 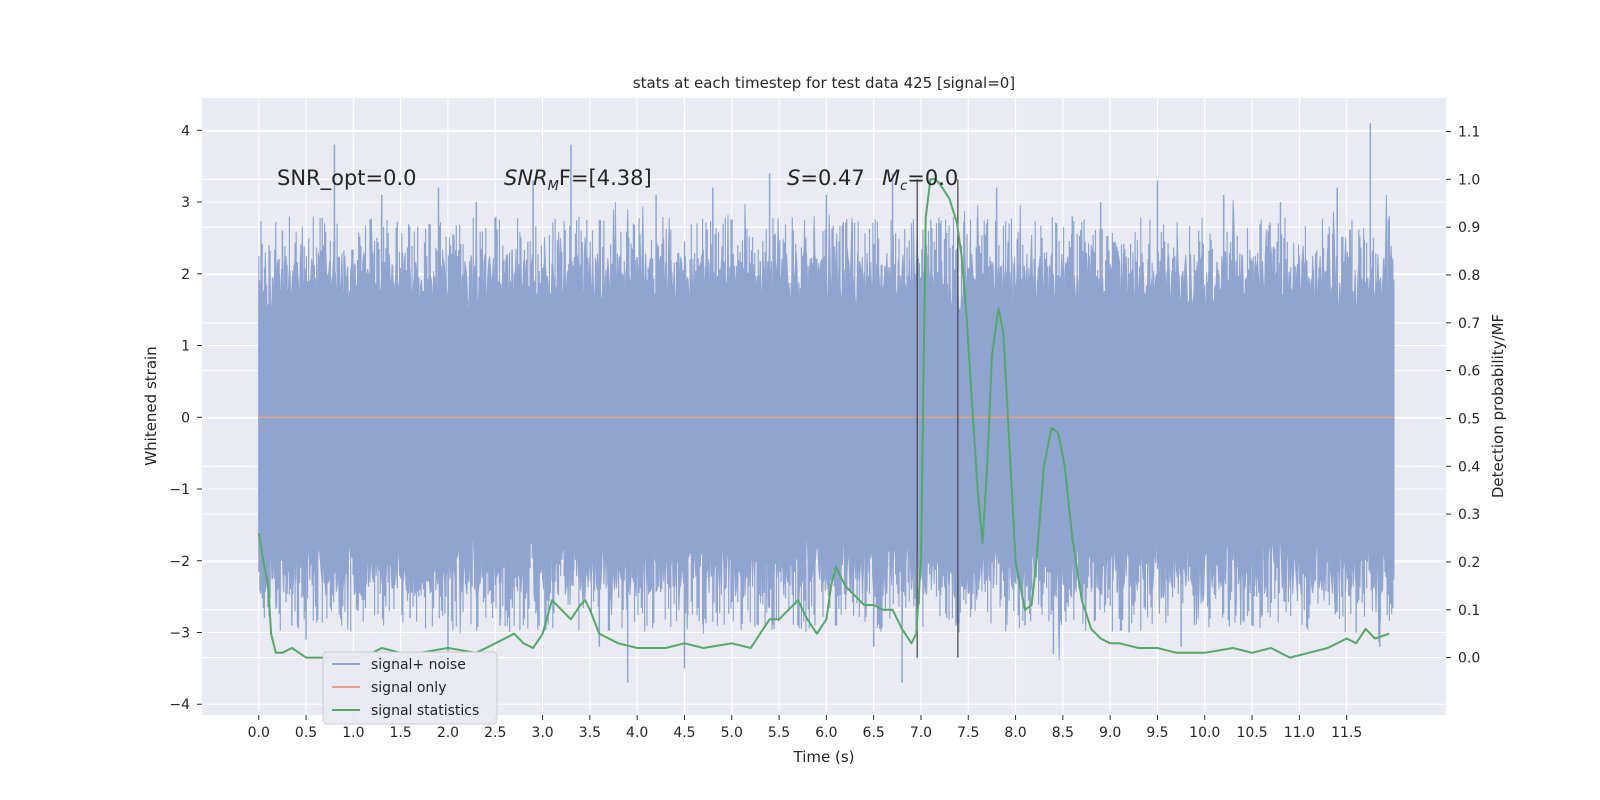 What do you see at coordinates (1110, 733) in the screenshot?
I see `x-tick-label-18: 9.0` at bounding box center [1110, 733].